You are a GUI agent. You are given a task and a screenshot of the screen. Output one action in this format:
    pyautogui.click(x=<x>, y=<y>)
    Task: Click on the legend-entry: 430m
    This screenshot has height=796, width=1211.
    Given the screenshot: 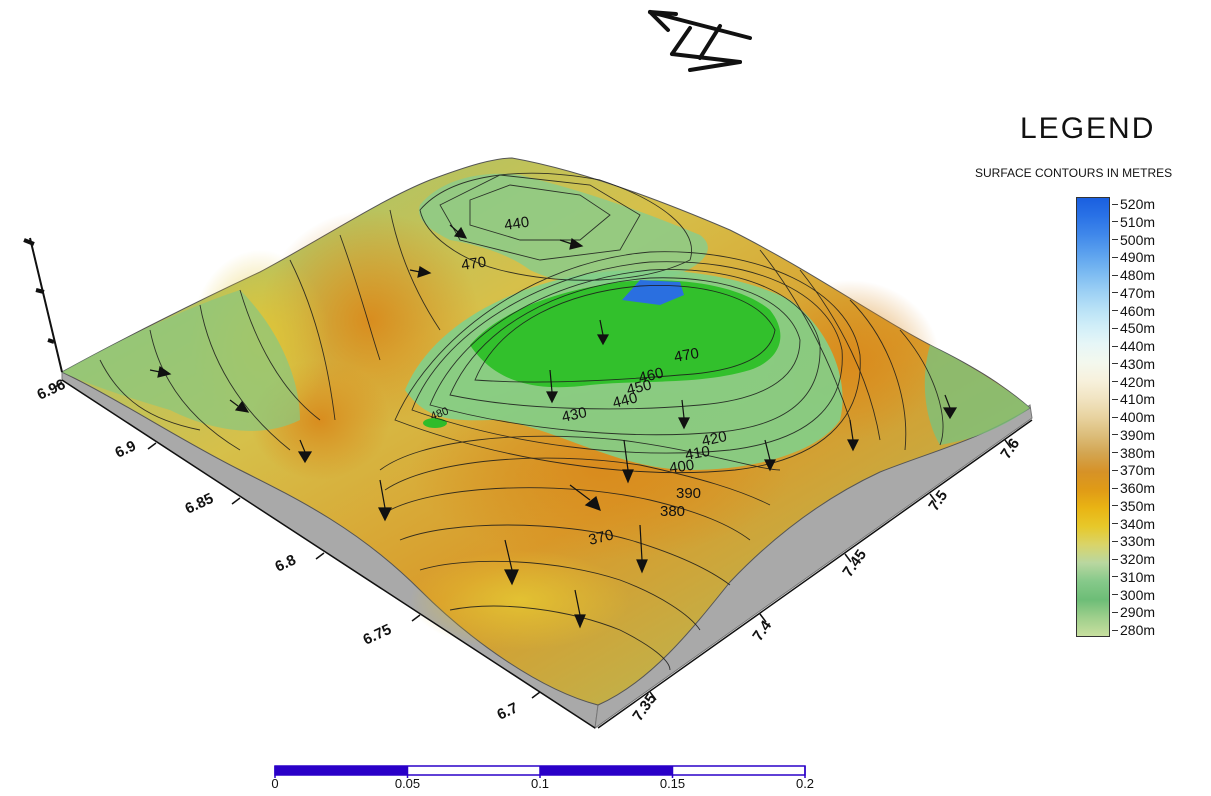 What is the action you would take?
    pyautogui.click(x=1133, y=364)
    